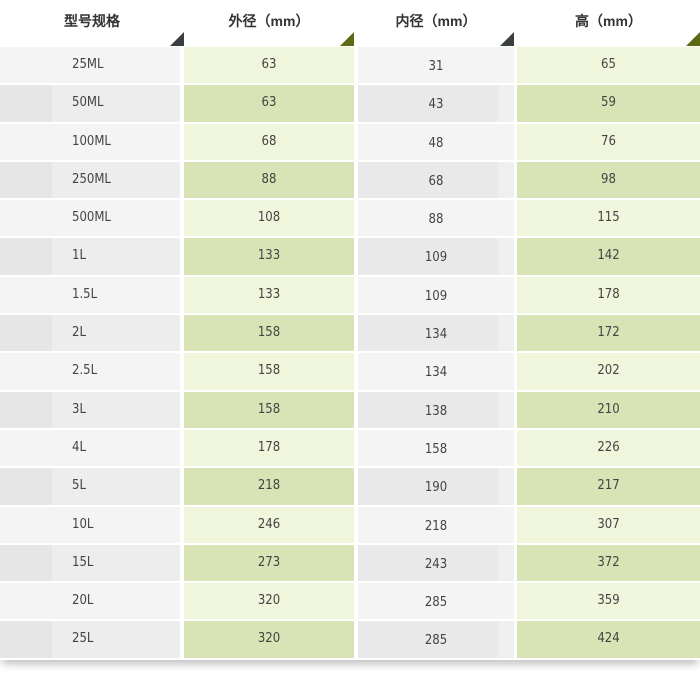  I want to click on cell-height: 210, so click(608, 409).